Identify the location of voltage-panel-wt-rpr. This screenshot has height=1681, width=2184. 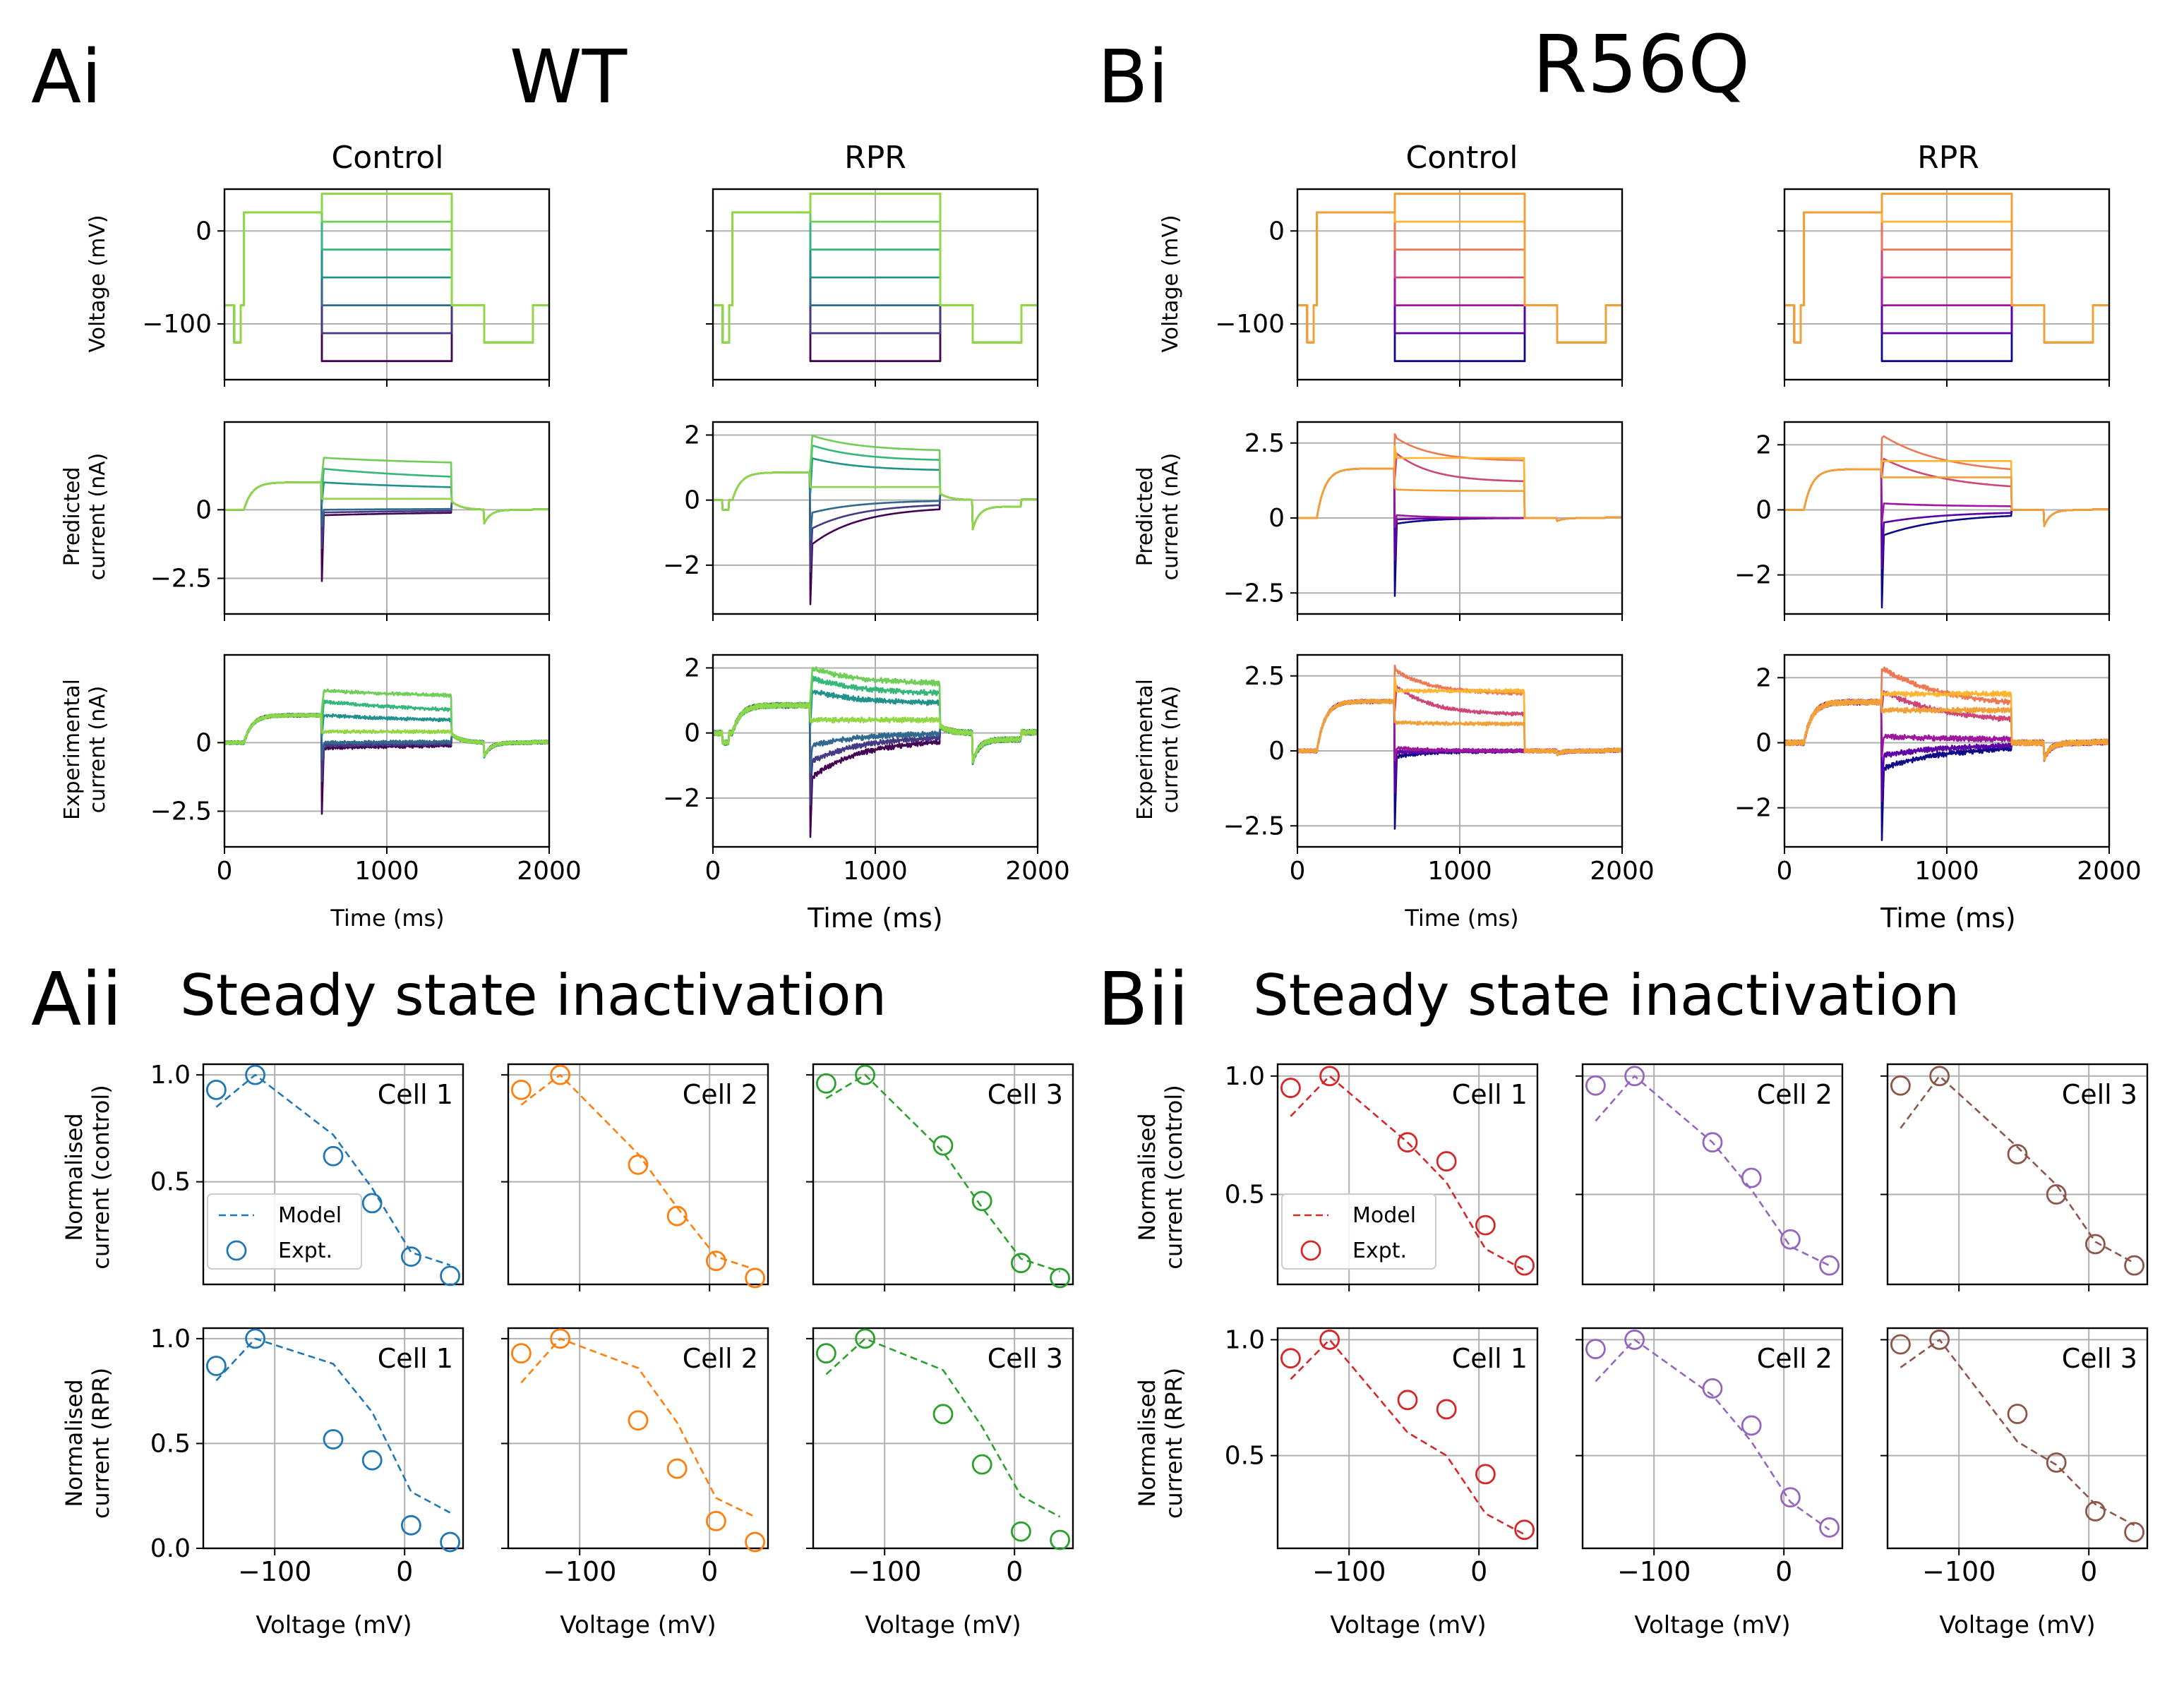
(873, 287).